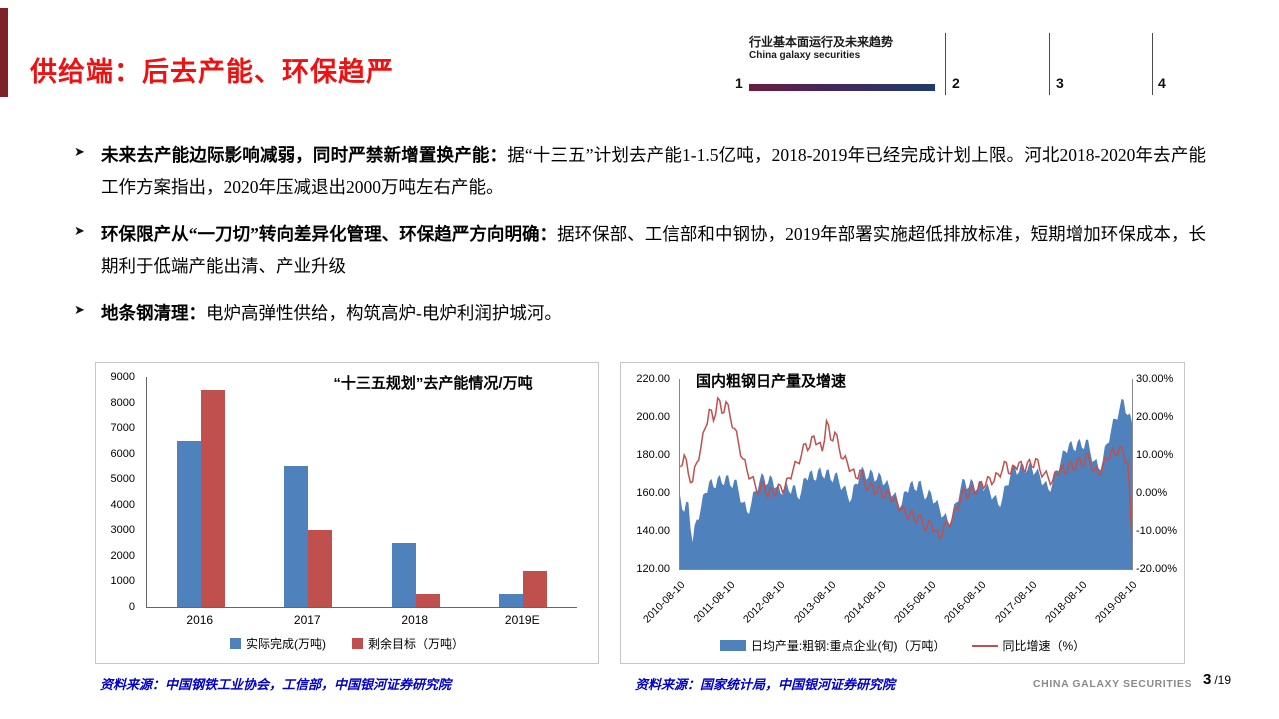  I want to click on legend-label: 日均产量:粗钢:重点企业(旬)（万吨）, so click(848, 646).